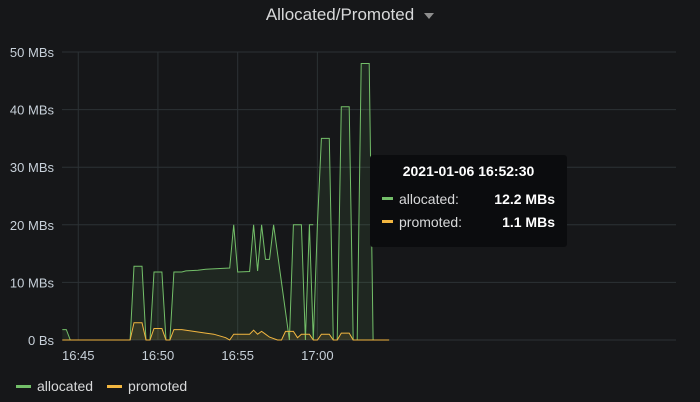 The height and width of the screenshot is (402, 700). What do you see at coordinates (157, 386) in the screenshot?
I see `legend-label-promoted: promoted` at bounding box center [157, 386].